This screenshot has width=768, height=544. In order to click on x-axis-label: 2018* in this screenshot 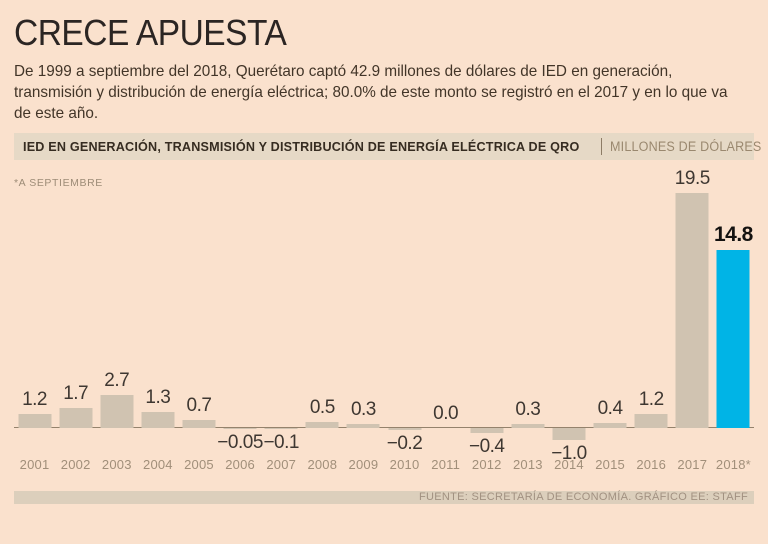, I will do `click(733, 464)`.